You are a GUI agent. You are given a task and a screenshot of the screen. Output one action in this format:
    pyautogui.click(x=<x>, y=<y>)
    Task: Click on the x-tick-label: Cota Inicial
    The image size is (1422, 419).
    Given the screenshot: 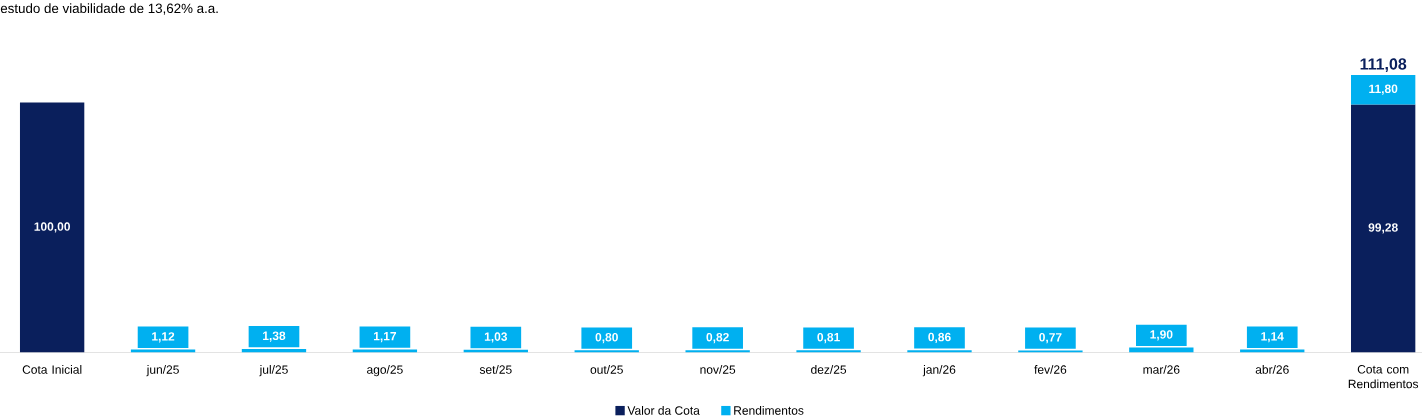 What is the action you would take?
    pyautogui.click(x=52, y=369)
    